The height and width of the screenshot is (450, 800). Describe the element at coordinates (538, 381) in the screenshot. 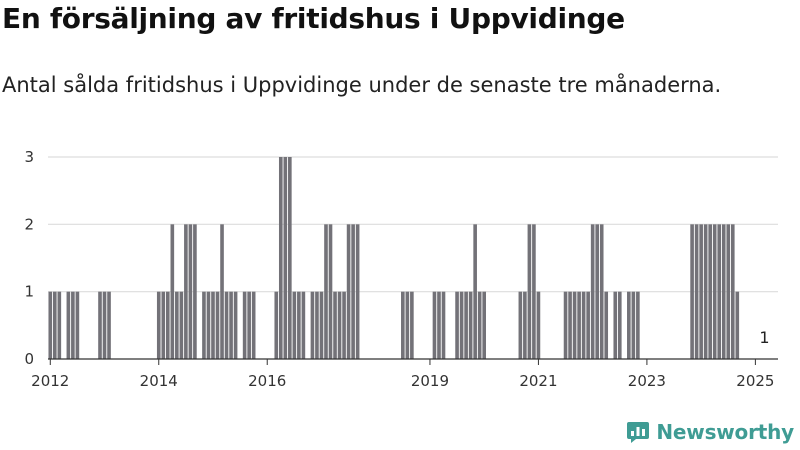

I see `x-tick-label: 2021` at that location.